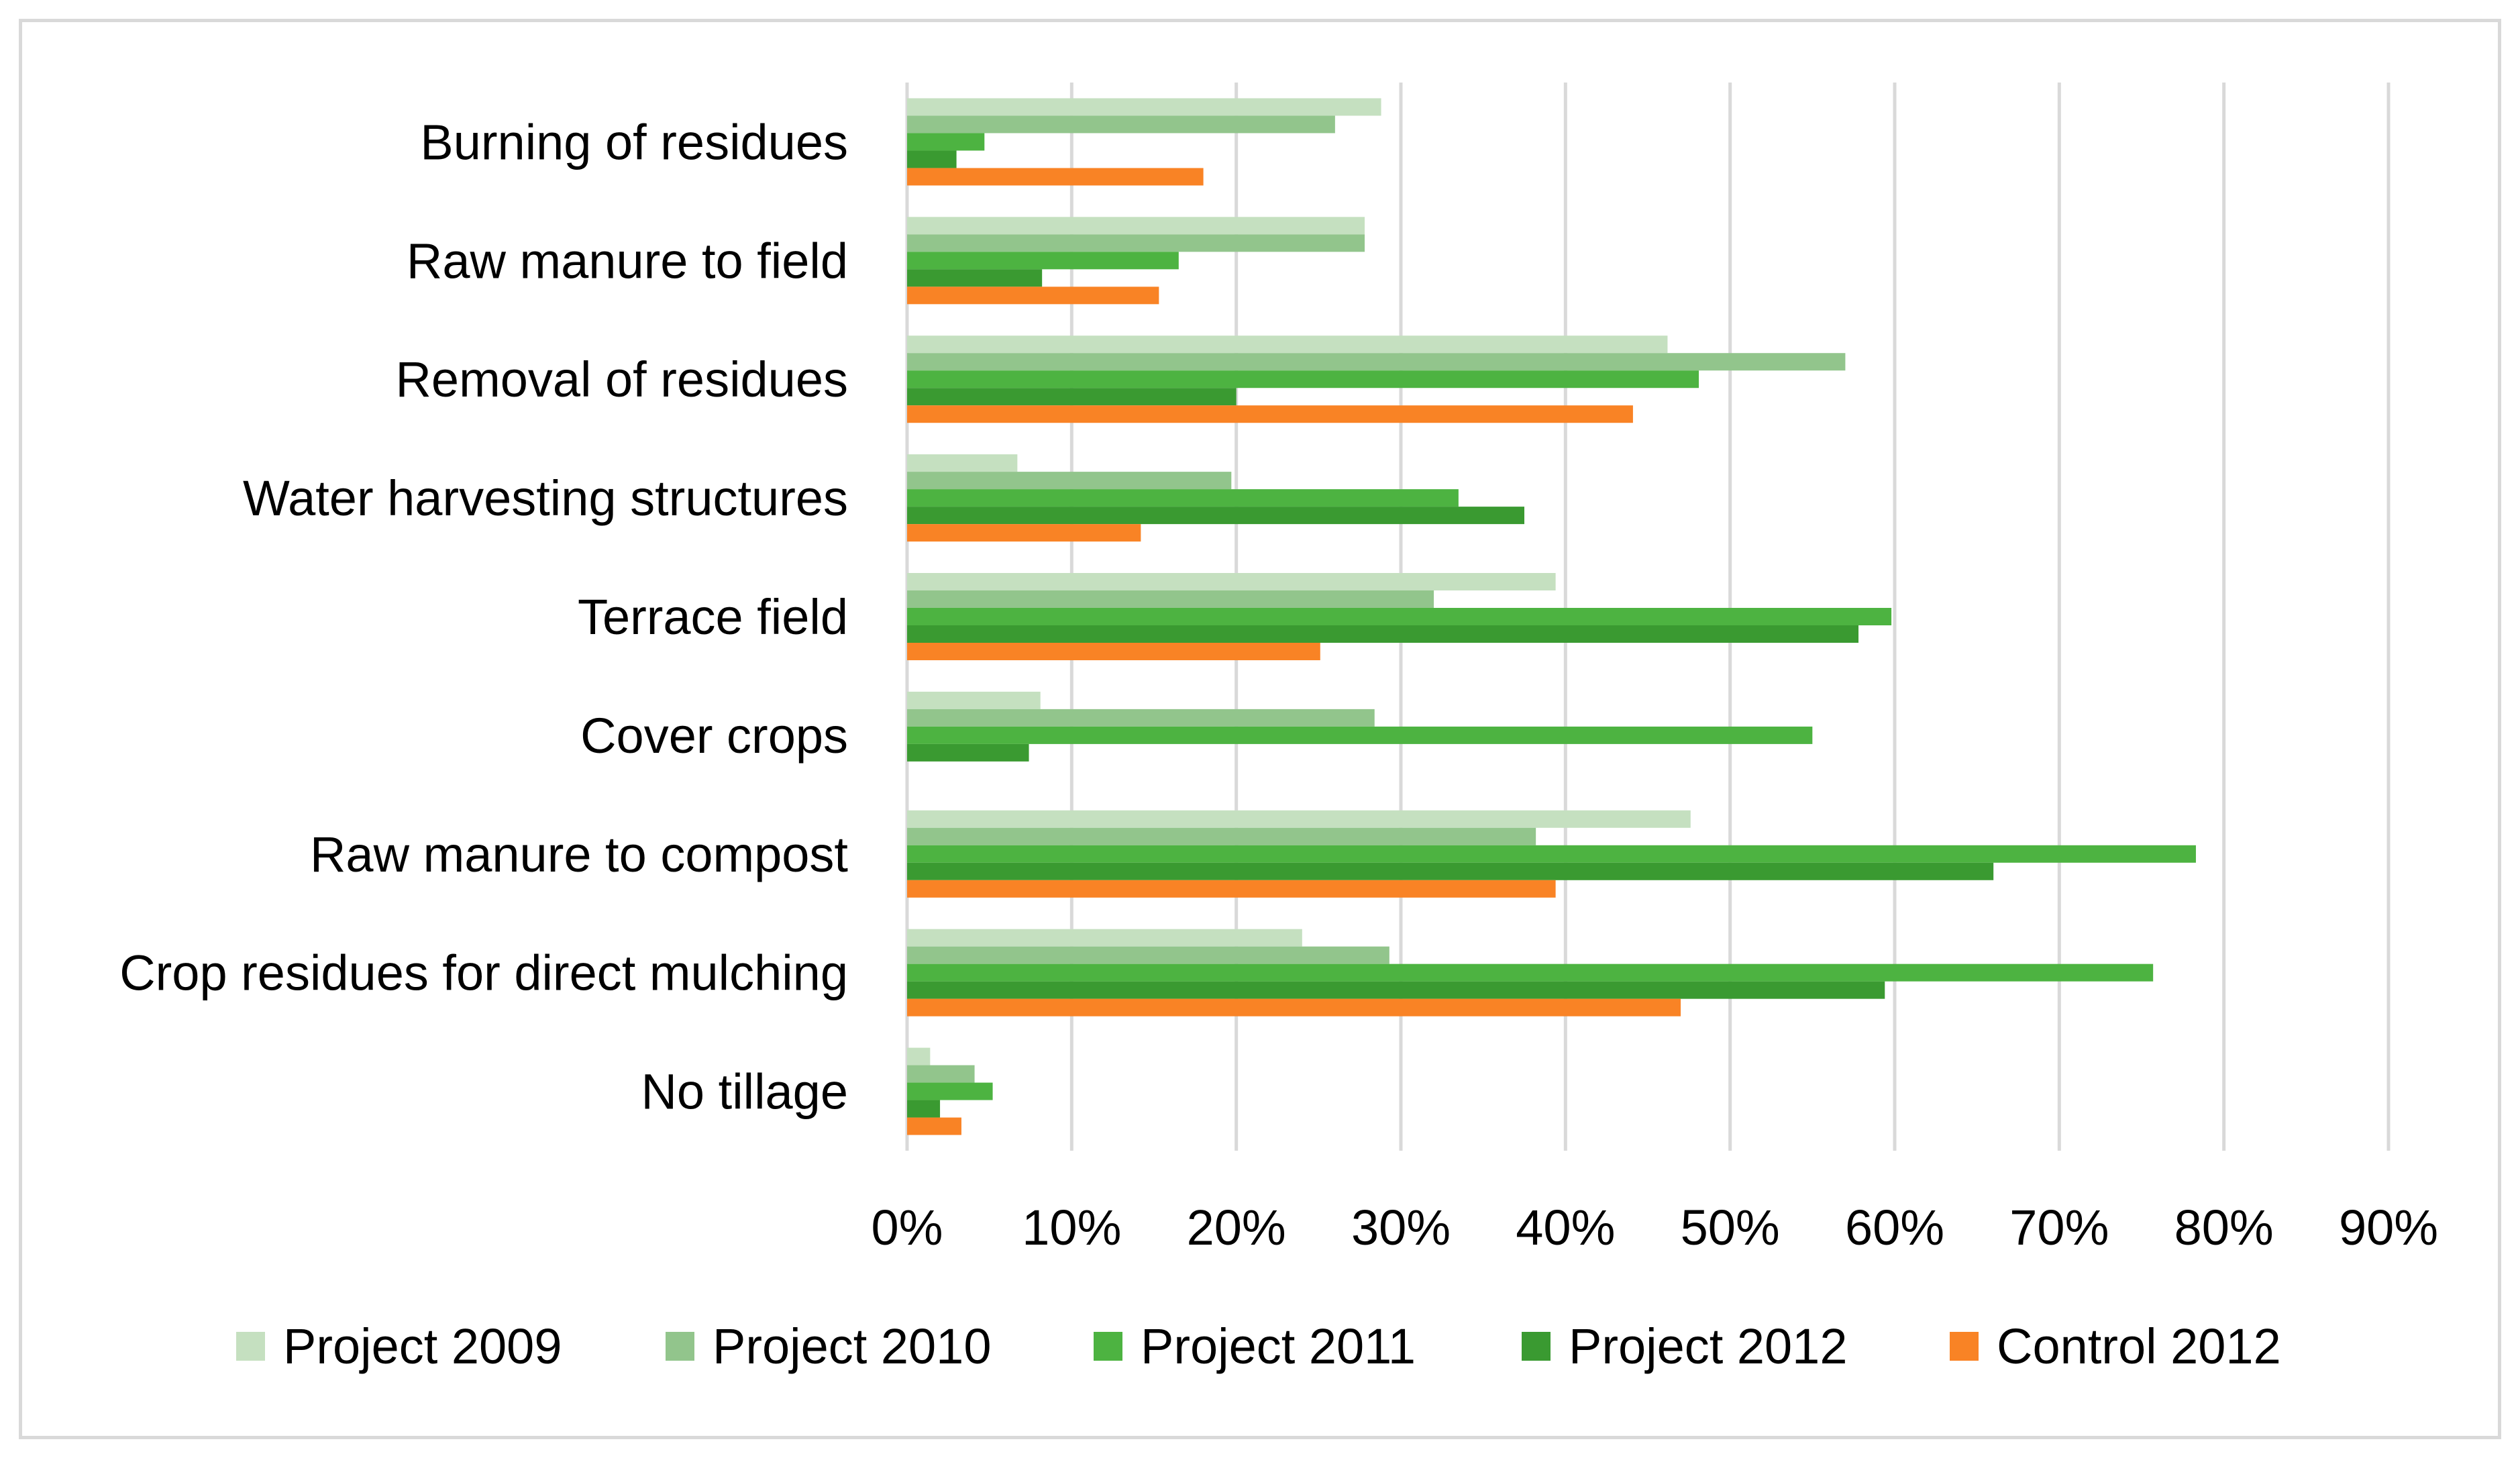 This screenshot has height=1458, width=2520. I want to click on legend-label: Project 2010, so click(853, 1346).